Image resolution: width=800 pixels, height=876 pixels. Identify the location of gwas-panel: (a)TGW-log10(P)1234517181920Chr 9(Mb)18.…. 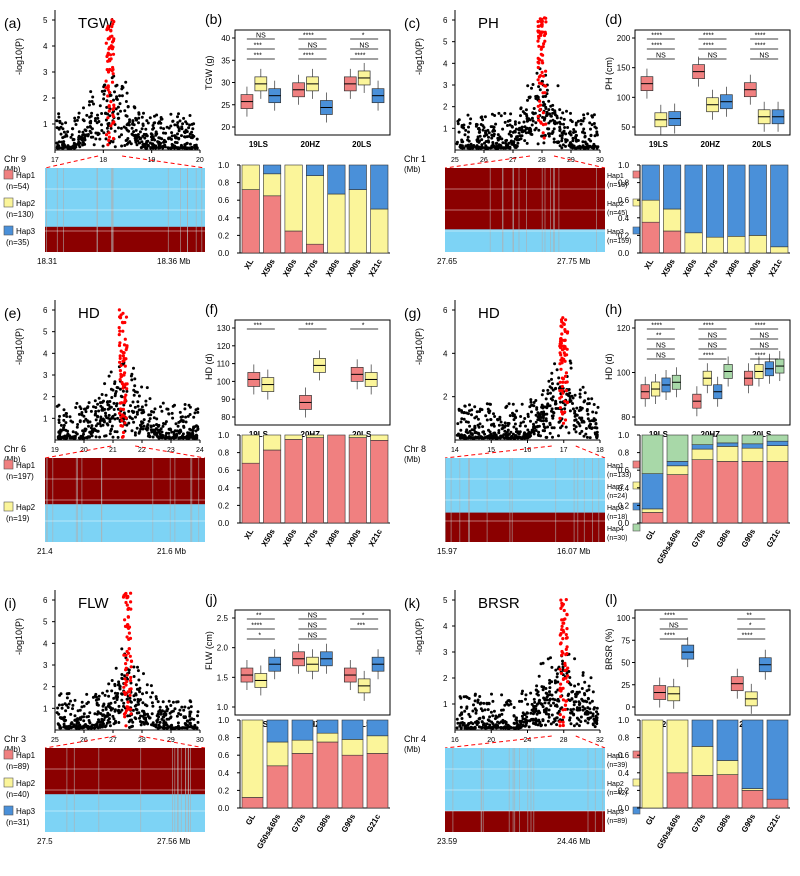
(104, 138).